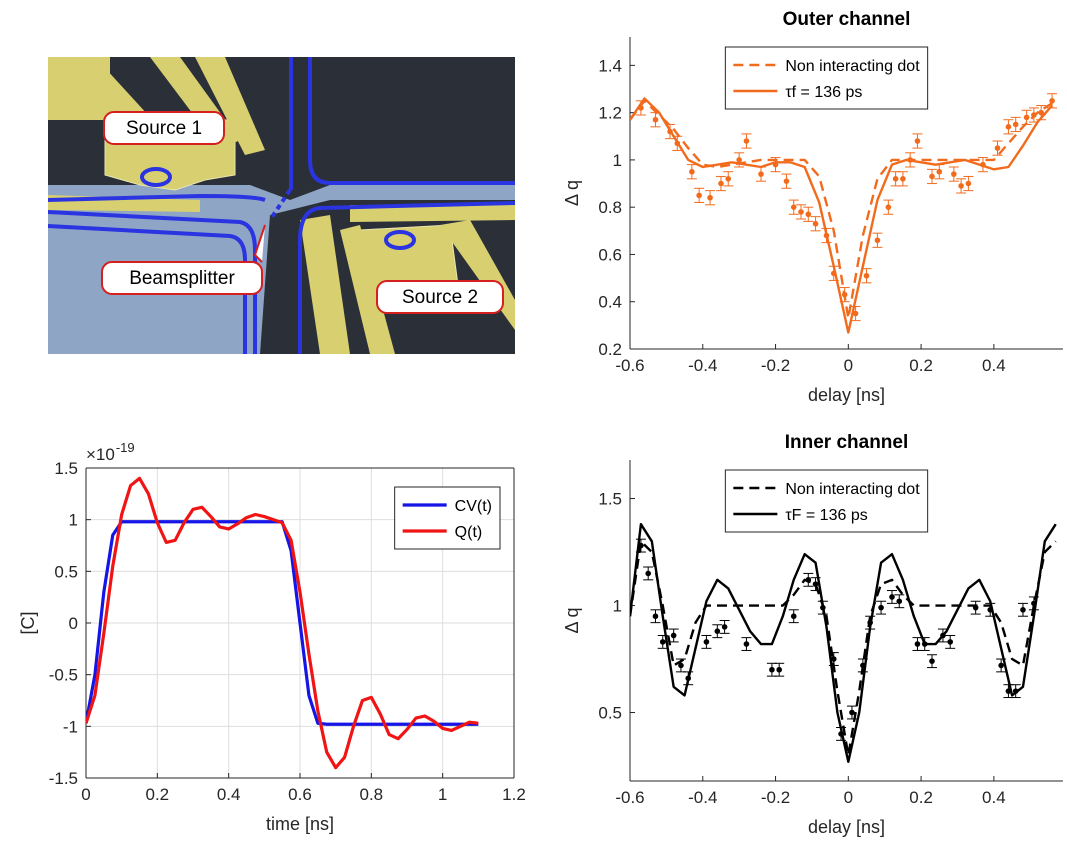  I want to click on y-tick-label: 0.2, so click(610, 349).